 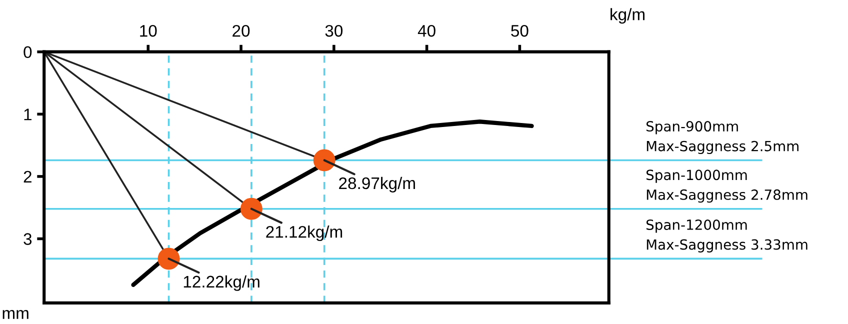 I want to click on annotation: 12.22kg/m, so click(x=222, y=283).